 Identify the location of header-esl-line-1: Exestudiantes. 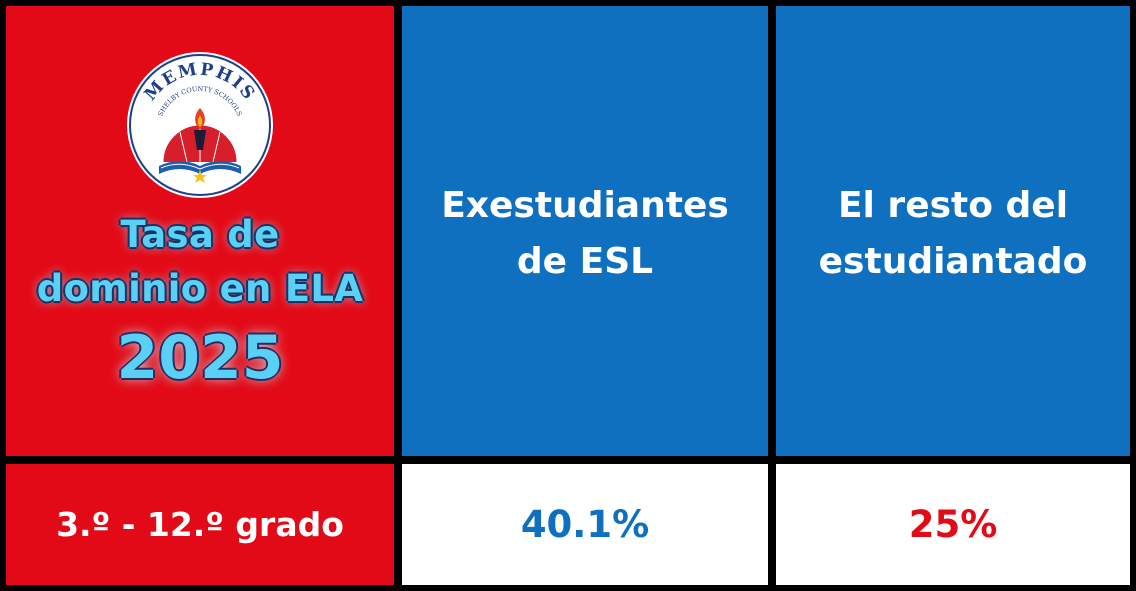
(585, 205).